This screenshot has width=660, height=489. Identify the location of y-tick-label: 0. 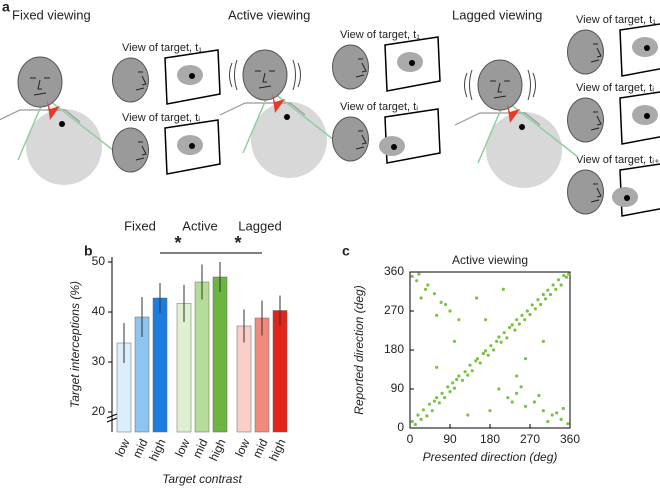
(400, 427).